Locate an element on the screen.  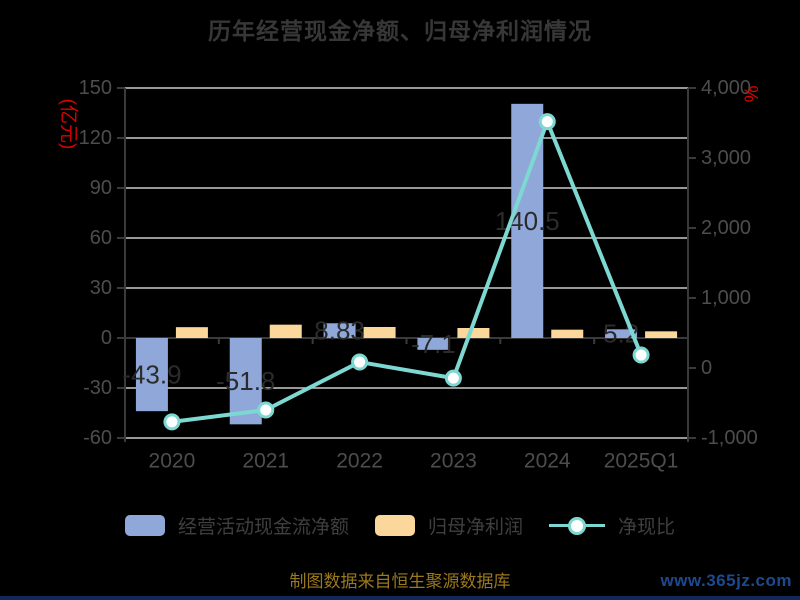
legend: 经营活动现金流净额 归母净利润 净现比 is located at coordinates (400, 525).